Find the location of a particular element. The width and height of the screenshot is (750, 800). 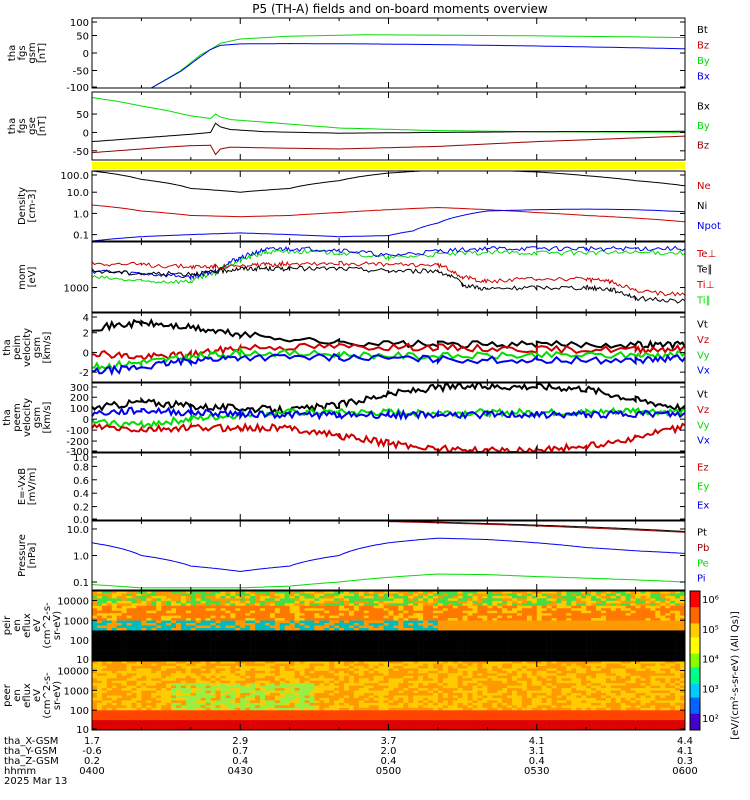

legend-entry: Pb is located at coordinates (703, 548).